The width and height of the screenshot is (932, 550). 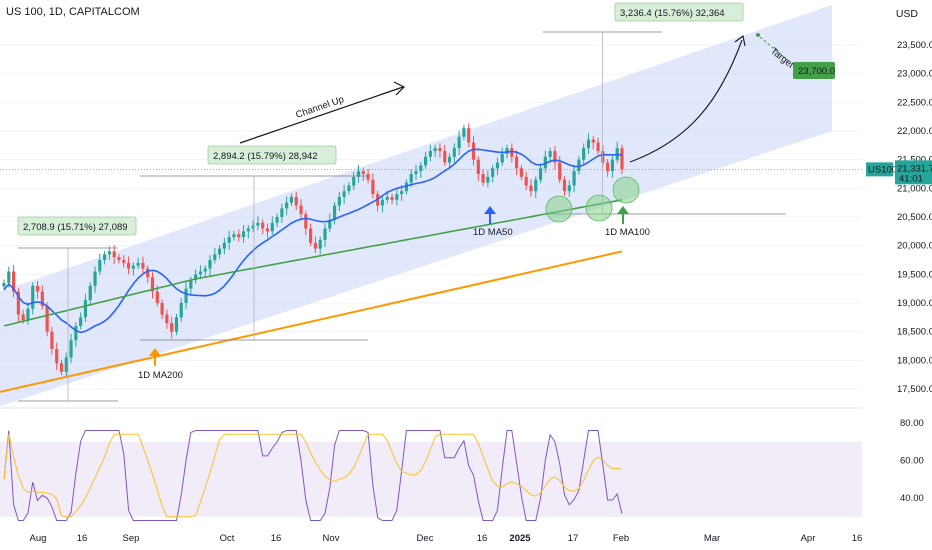 What do you see at coordinates (814, 70) in the screenshot?
I see `target-price-box` at bounding box center [814, 70].